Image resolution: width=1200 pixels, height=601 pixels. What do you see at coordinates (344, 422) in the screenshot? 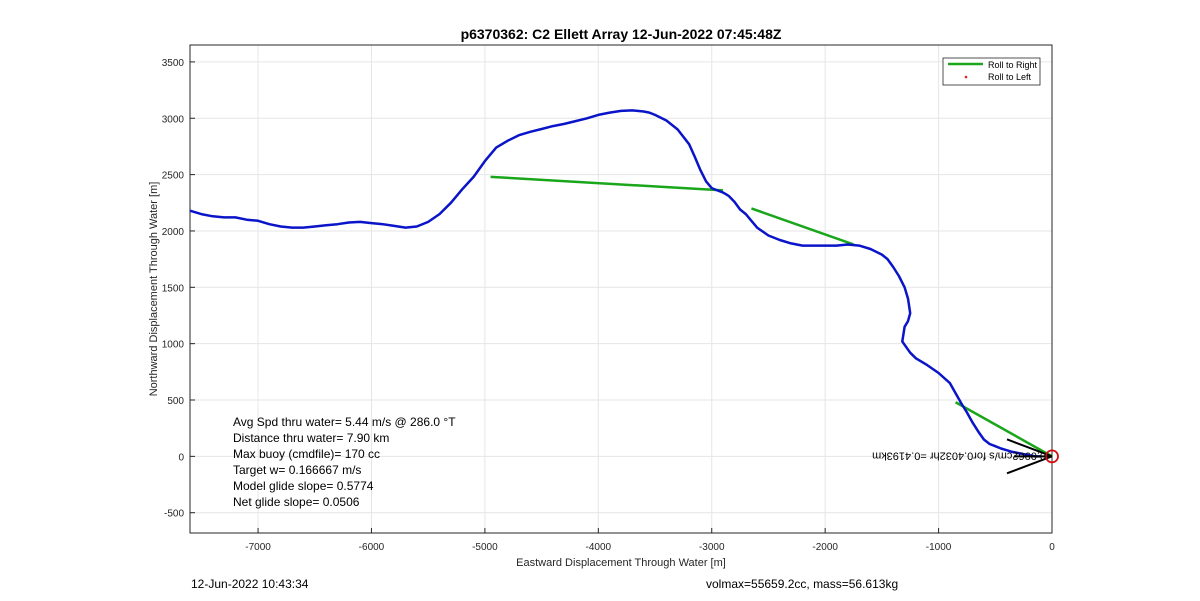
I see `stats-annotation-line: Avg Spd thru water= 5.44 m/s @ 286.0 °T` at bounding box center [344, 422].